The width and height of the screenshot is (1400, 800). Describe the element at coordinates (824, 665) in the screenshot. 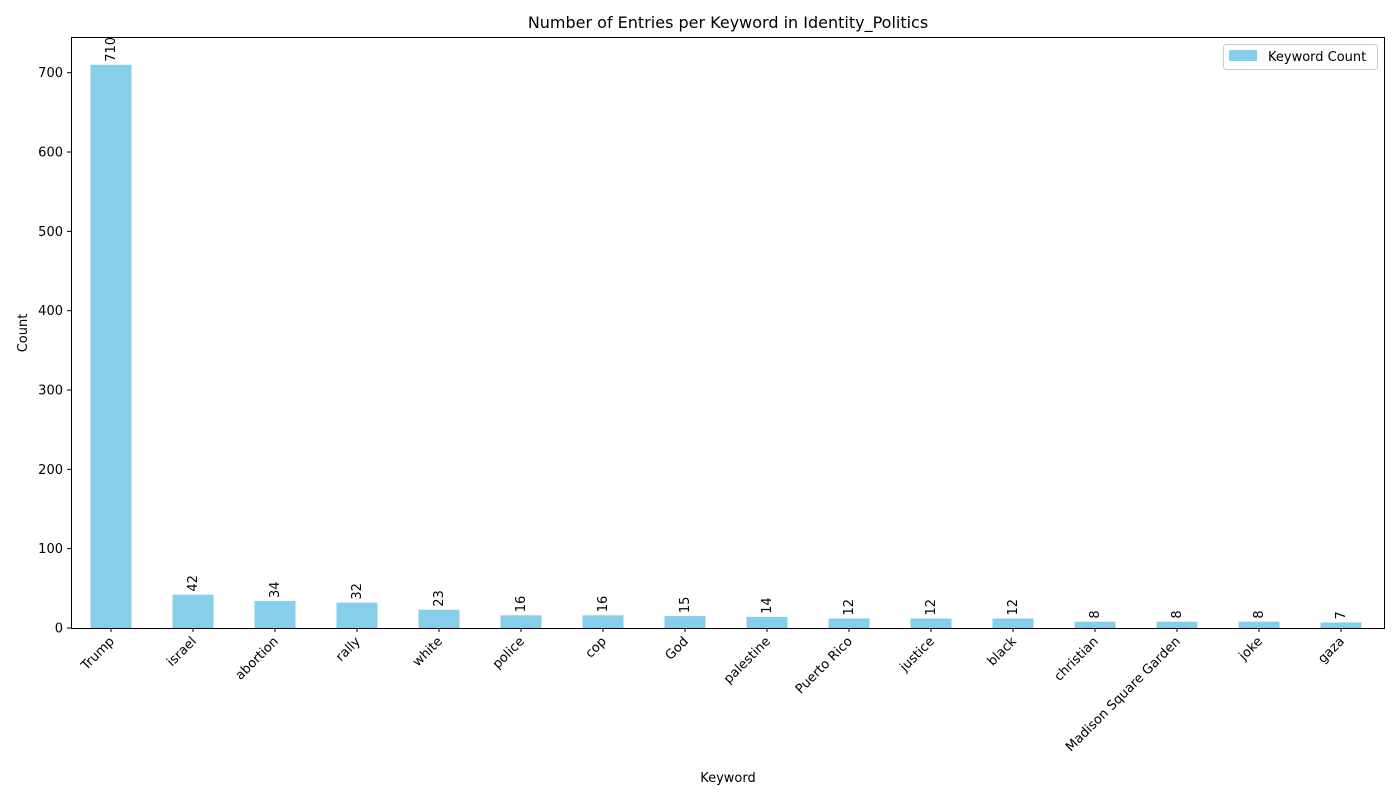

I see `x-tick-label: Puerto Rico` at that location.